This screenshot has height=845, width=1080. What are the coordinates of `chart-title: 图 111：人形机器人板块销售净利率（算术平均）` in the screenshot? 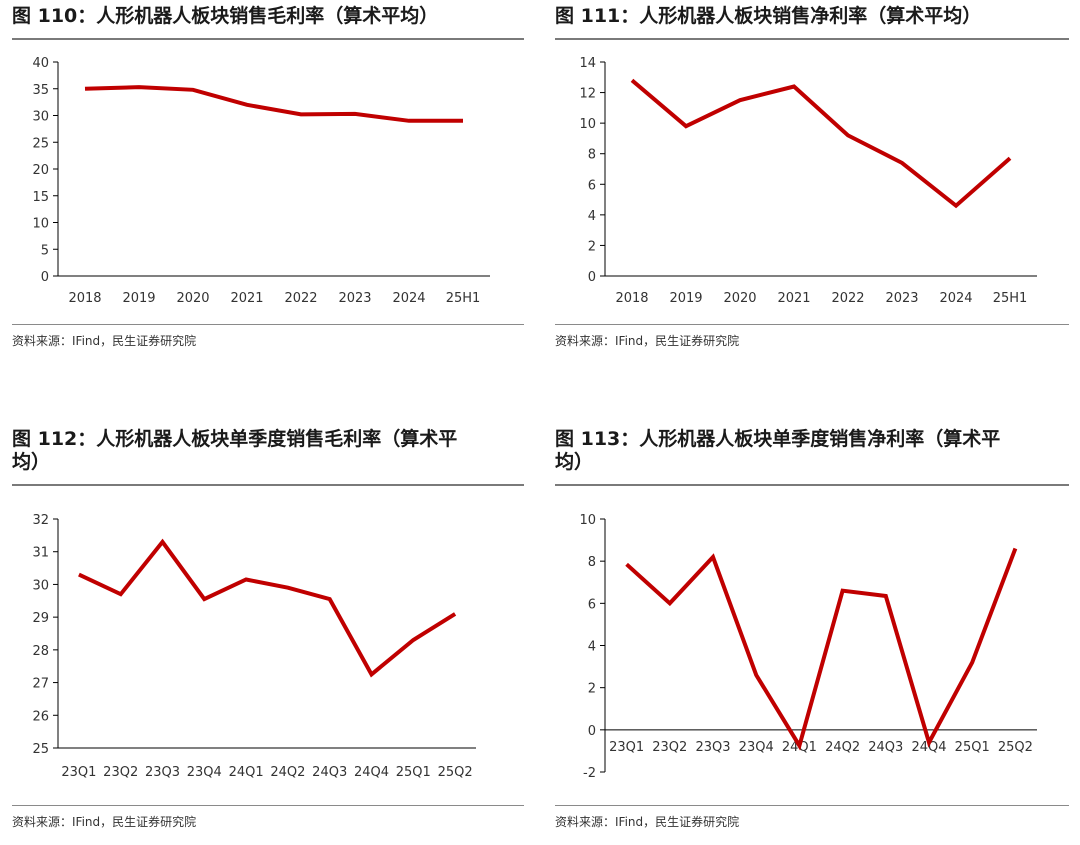 It's located at (768, 16).